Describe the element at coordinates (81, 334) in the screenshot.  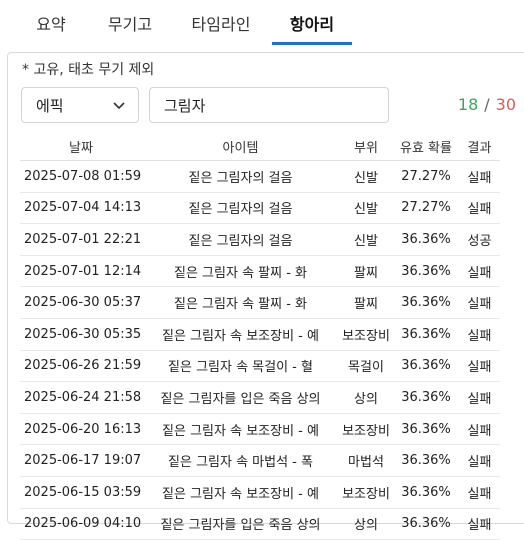
I see `row-date: 2025-06-30 05:35` at that location.